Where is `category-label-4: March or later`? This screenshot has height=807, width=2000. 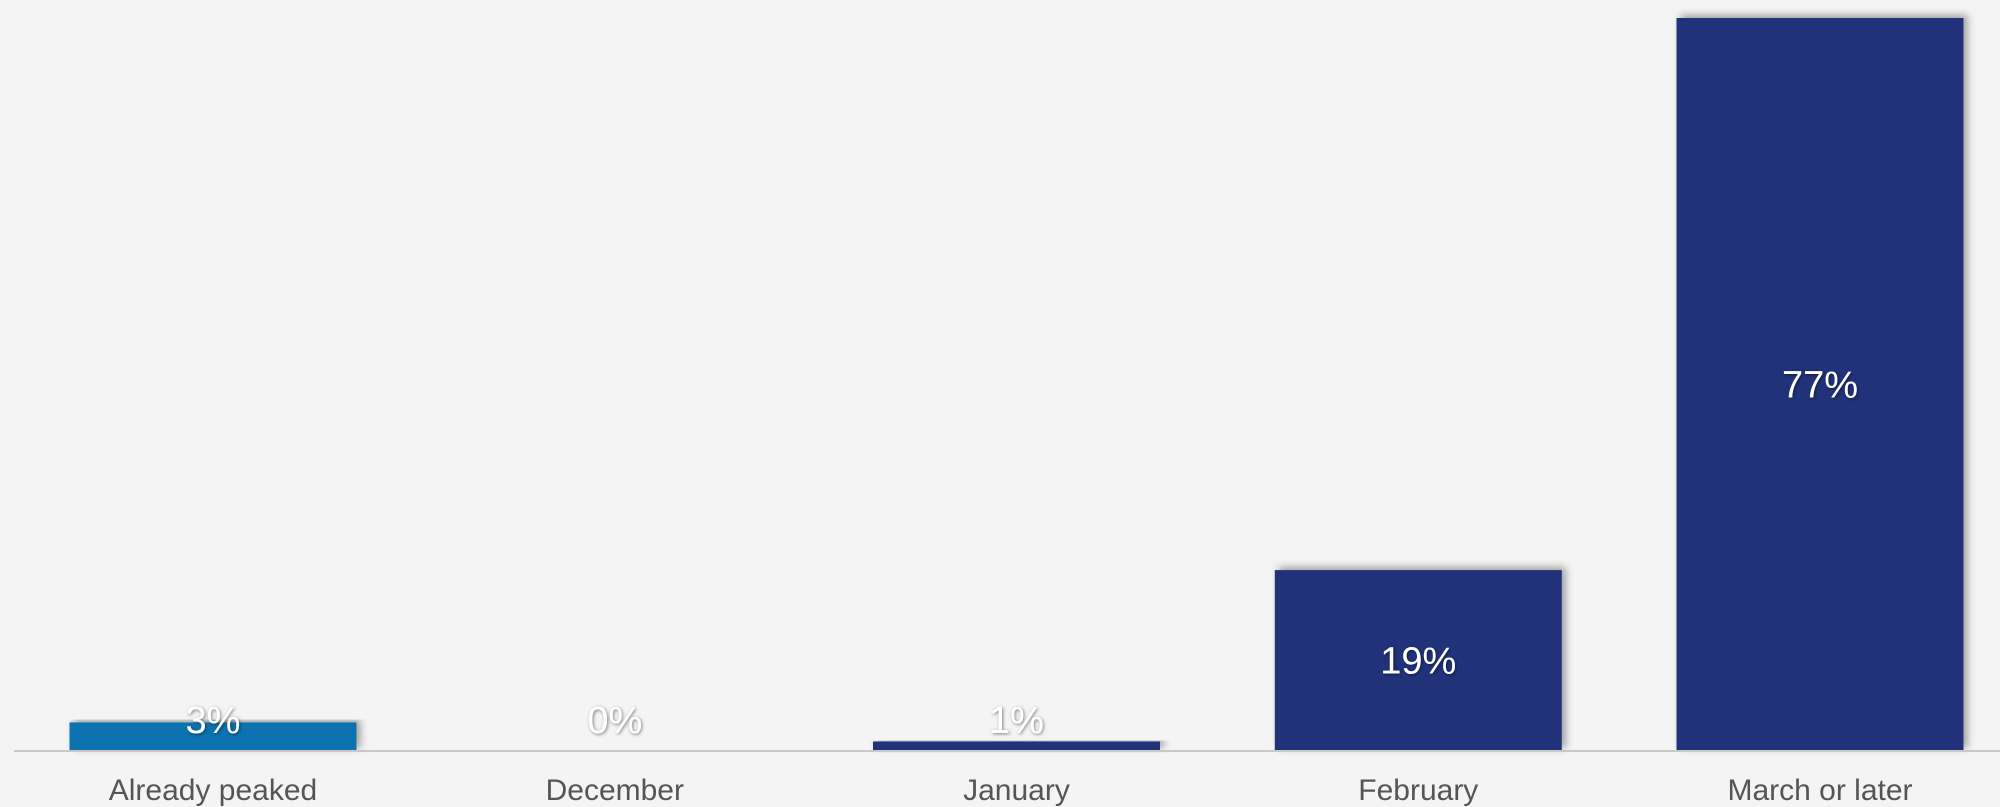
category-label-4: March or later is located at coordinates (1819, 790).